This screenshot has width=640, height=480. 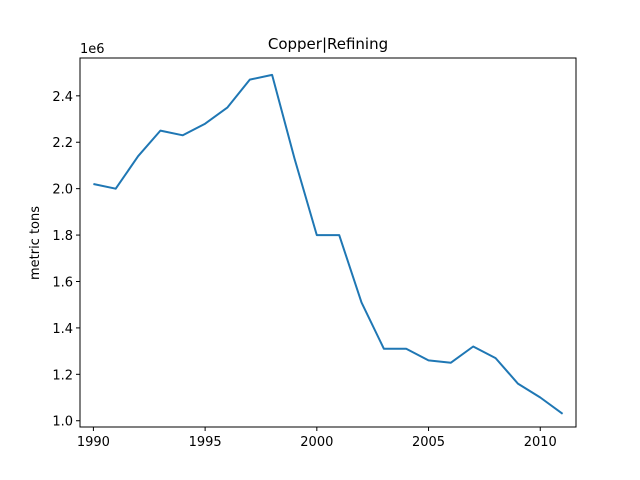 What do you see at coordinates (428, 442) in the screenshot?
I see `x-tick-label: 2005` at bounding box center [428, 442].